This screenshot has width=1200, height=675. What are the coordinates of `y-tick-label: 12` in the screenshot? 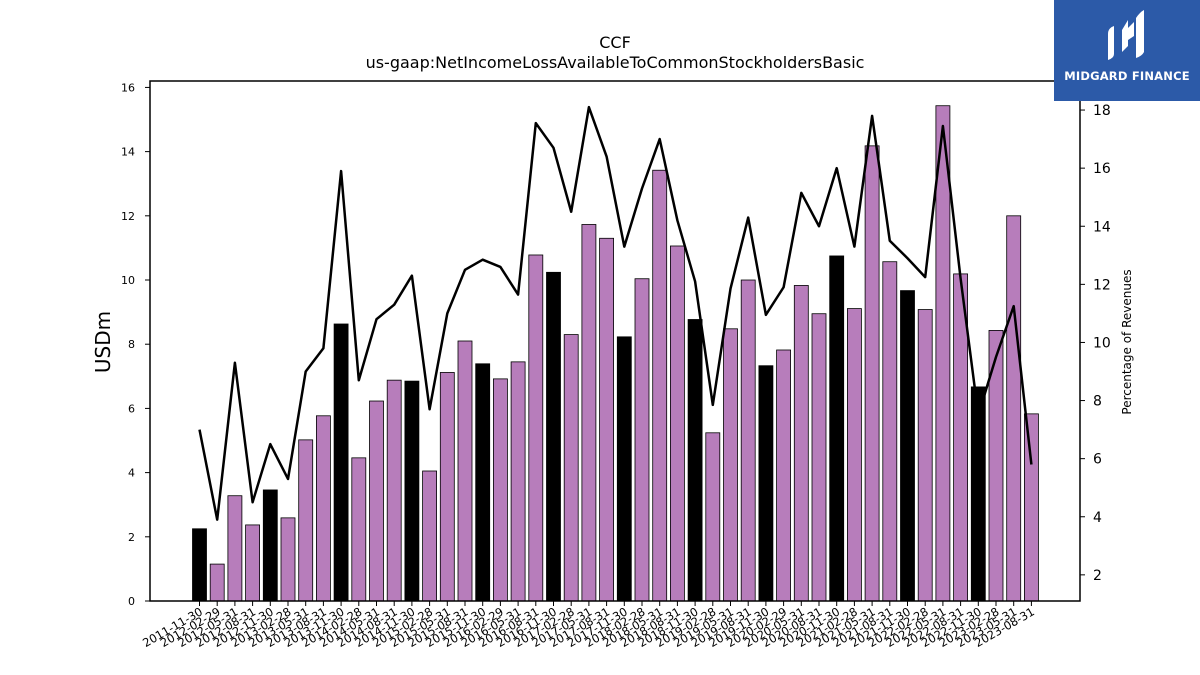 It's located at (128, 216).